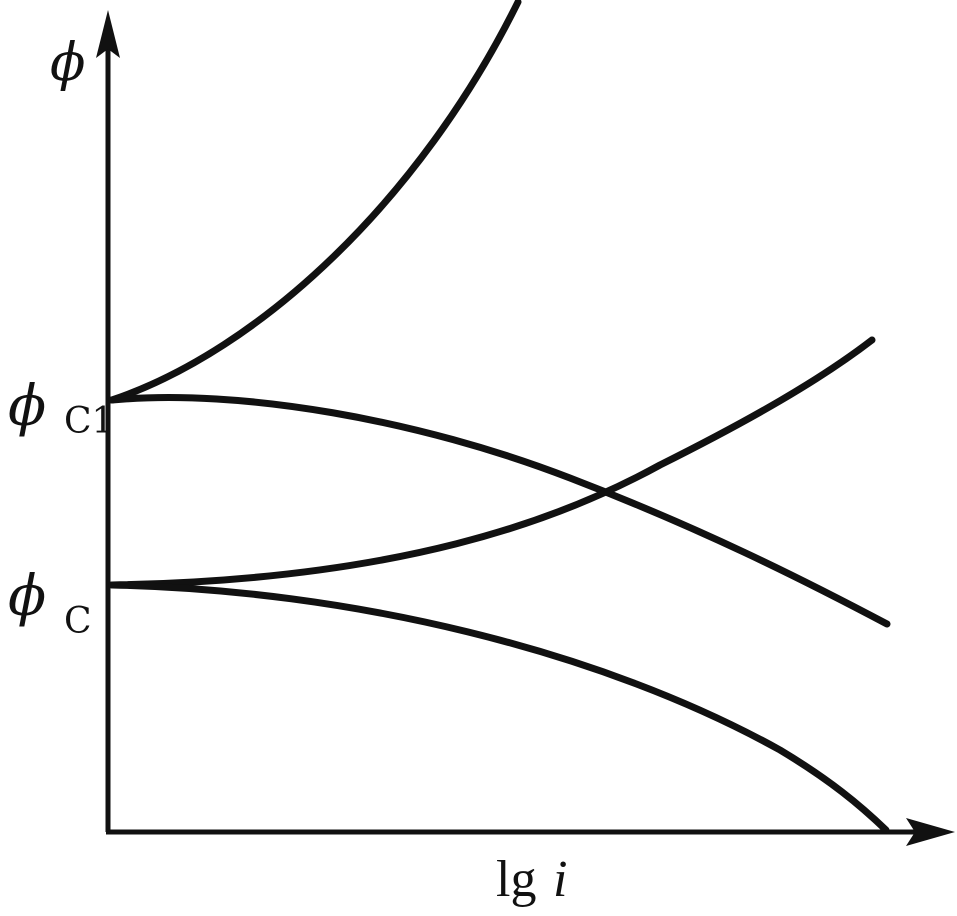 The width and height of the screenshot is (957, 916). Describe the element at coordinates (108, 34) in the screenshot. I see `y-axis-arrowhead` at that location.